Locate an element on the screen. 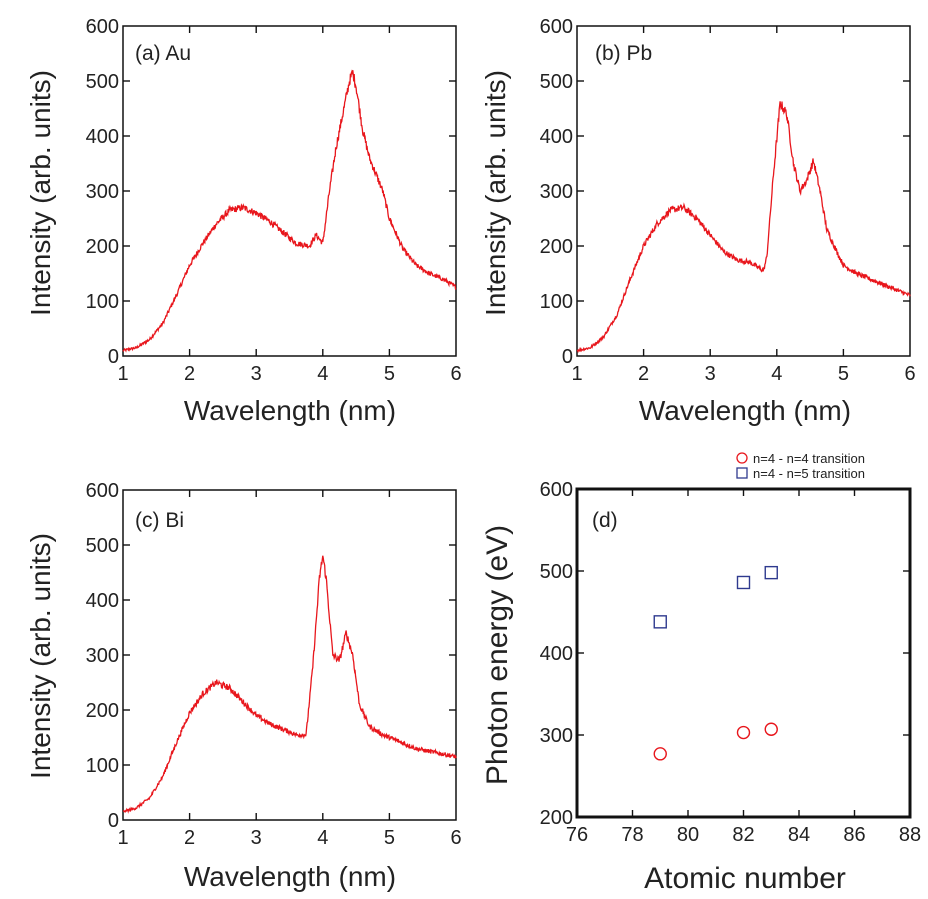  panel-c-curve-group is located at coordinates (290, 684).